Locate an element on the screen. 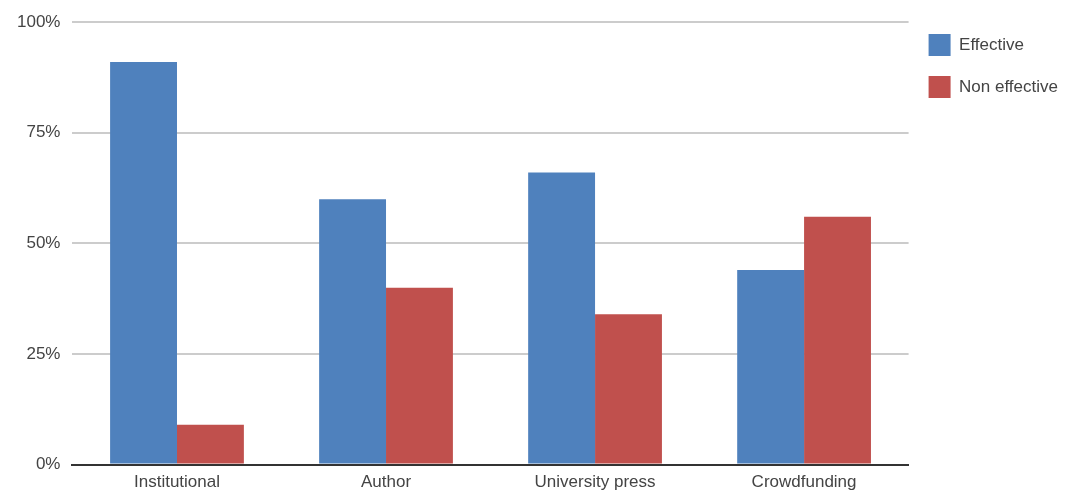 This screenshot has width=1078, height=501. legend-label: Non effective is located at coordinates (1009, 86).